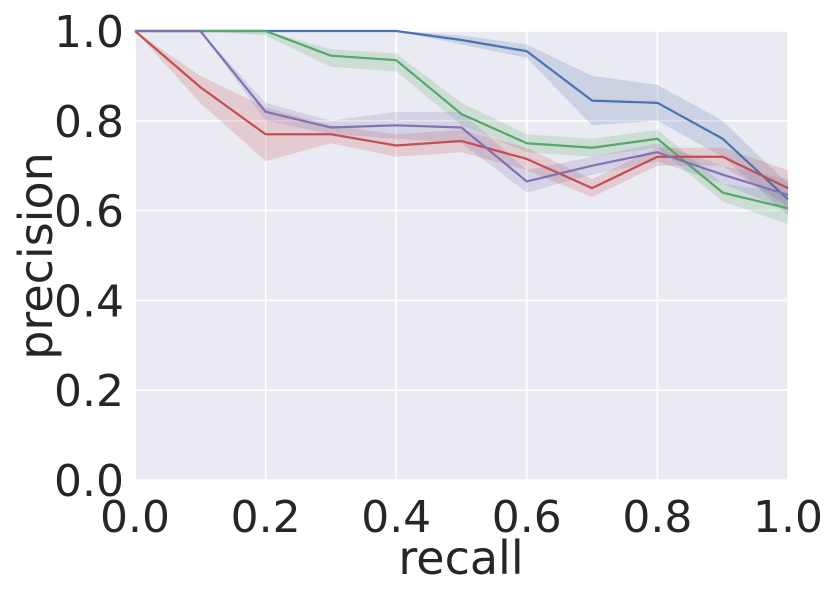 This screenshot has height=595, width=829. Describe the element at coordinates (36, 256) in the screenshot. I see `y-axis-label: precision` at that location.